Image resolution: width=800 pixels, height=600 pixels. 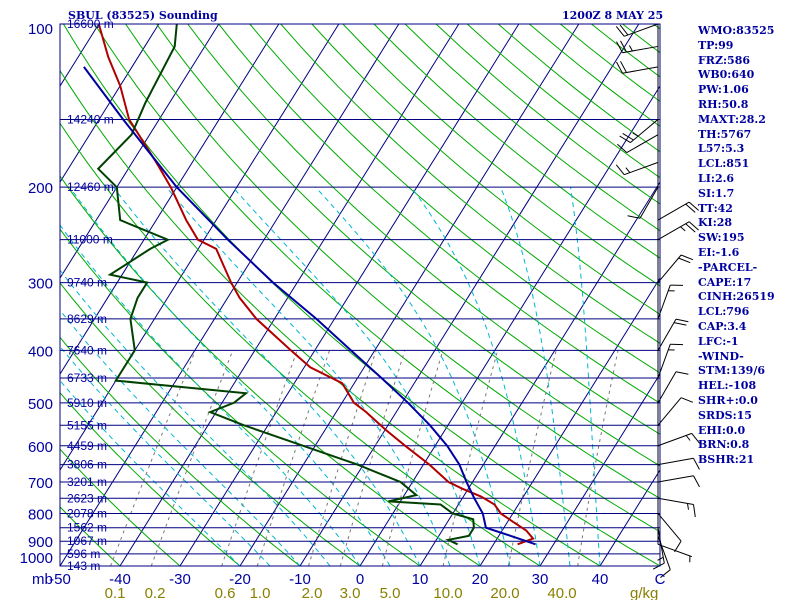 What do you see at coordinates (716, 178) in the screenshot?
I see `index-item: LI:2.6` at bounding box center [716, 178].